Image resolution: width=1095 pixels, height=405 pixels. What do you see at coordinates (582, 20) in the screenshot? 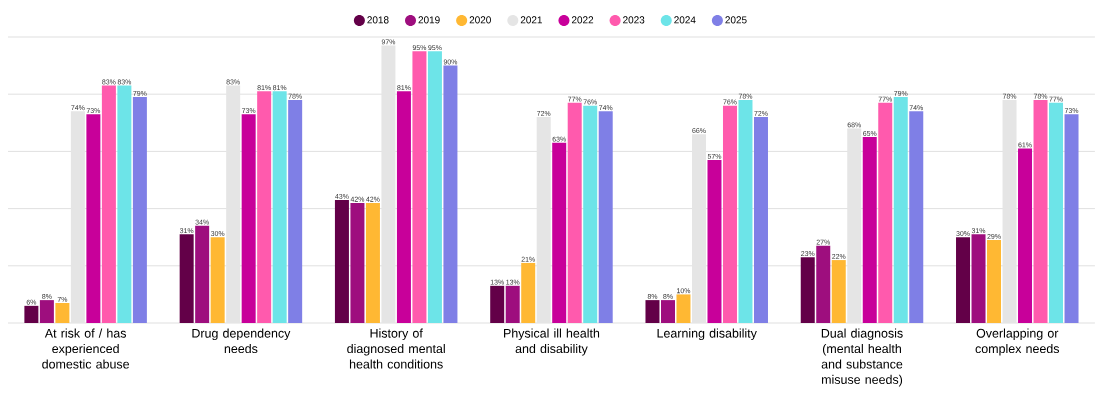
I see `legend-label: 2022` at bounding box center [582, 20].